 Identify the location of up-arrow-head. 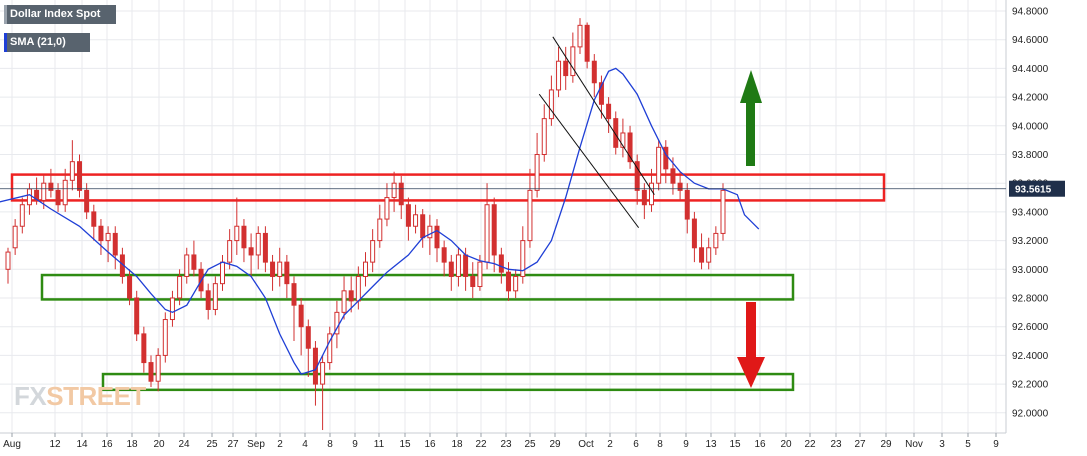
(751, 86).